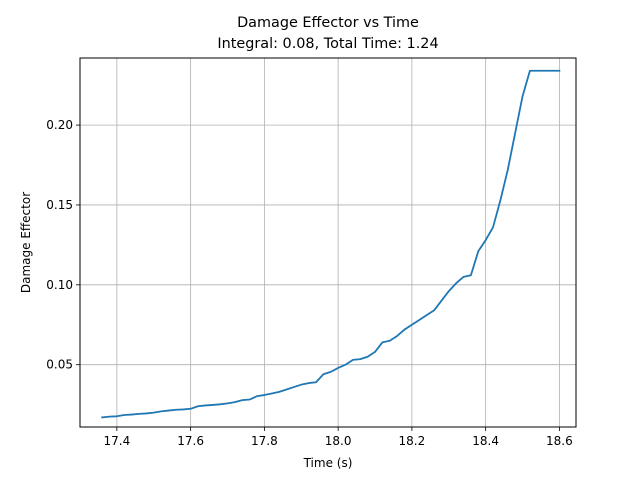 This screenshot has height=480, width=640. What do you see at coordinates (328, 23) in the screenshot?
I see `chart-title: Damage Effector vs Time` at bounding box center [328, 23].